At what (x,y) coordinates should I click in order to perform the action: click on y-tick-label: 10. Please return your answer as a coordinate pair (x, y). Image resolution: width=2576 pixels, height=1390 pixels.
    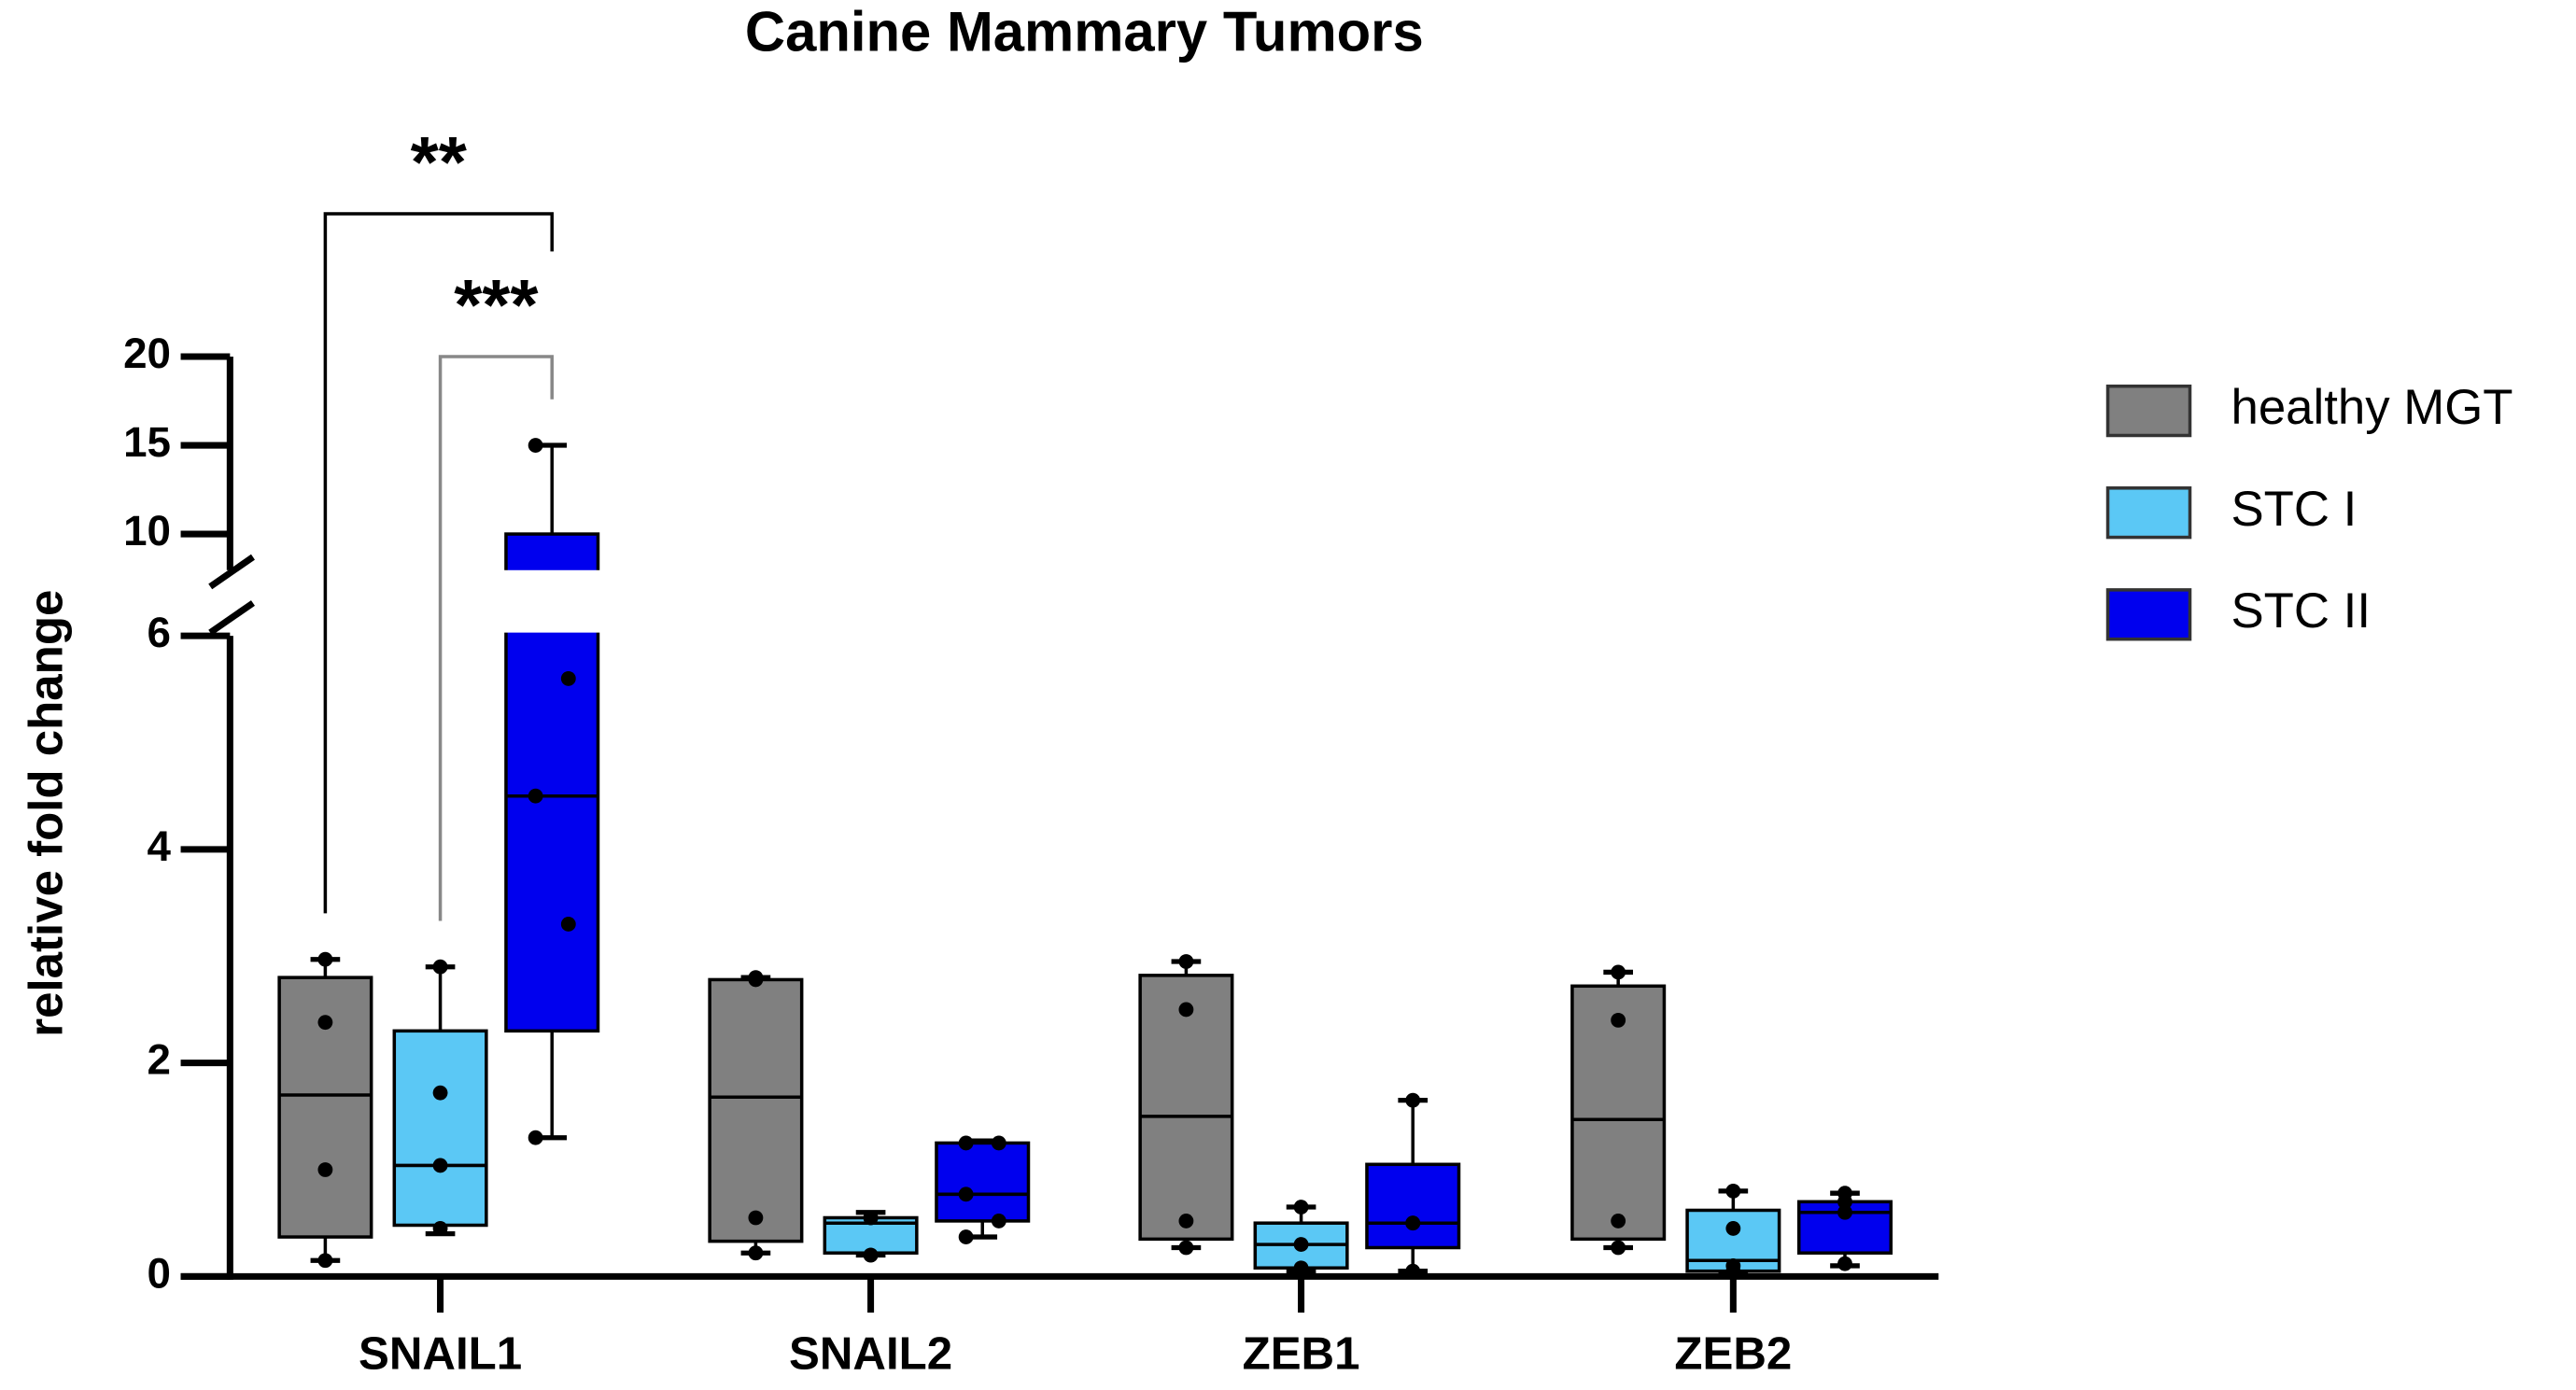
    Looking at the image, I should click on (147, 531).